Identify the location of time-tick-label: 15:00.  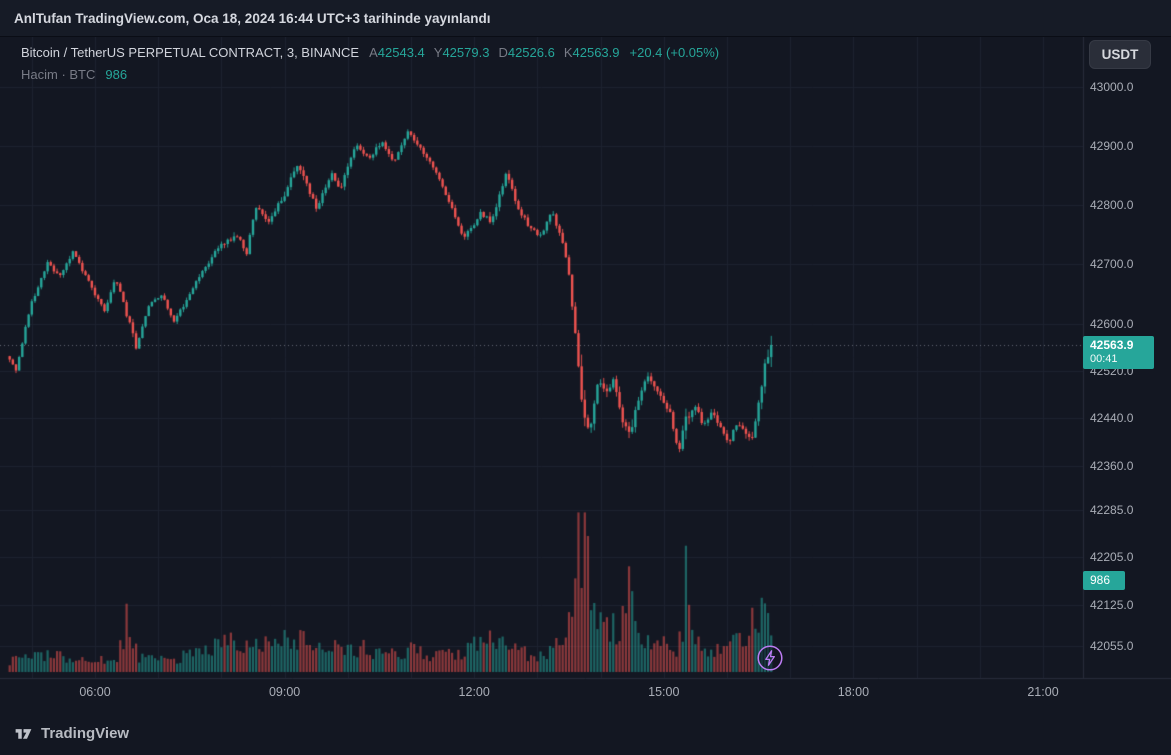
(664, 692).